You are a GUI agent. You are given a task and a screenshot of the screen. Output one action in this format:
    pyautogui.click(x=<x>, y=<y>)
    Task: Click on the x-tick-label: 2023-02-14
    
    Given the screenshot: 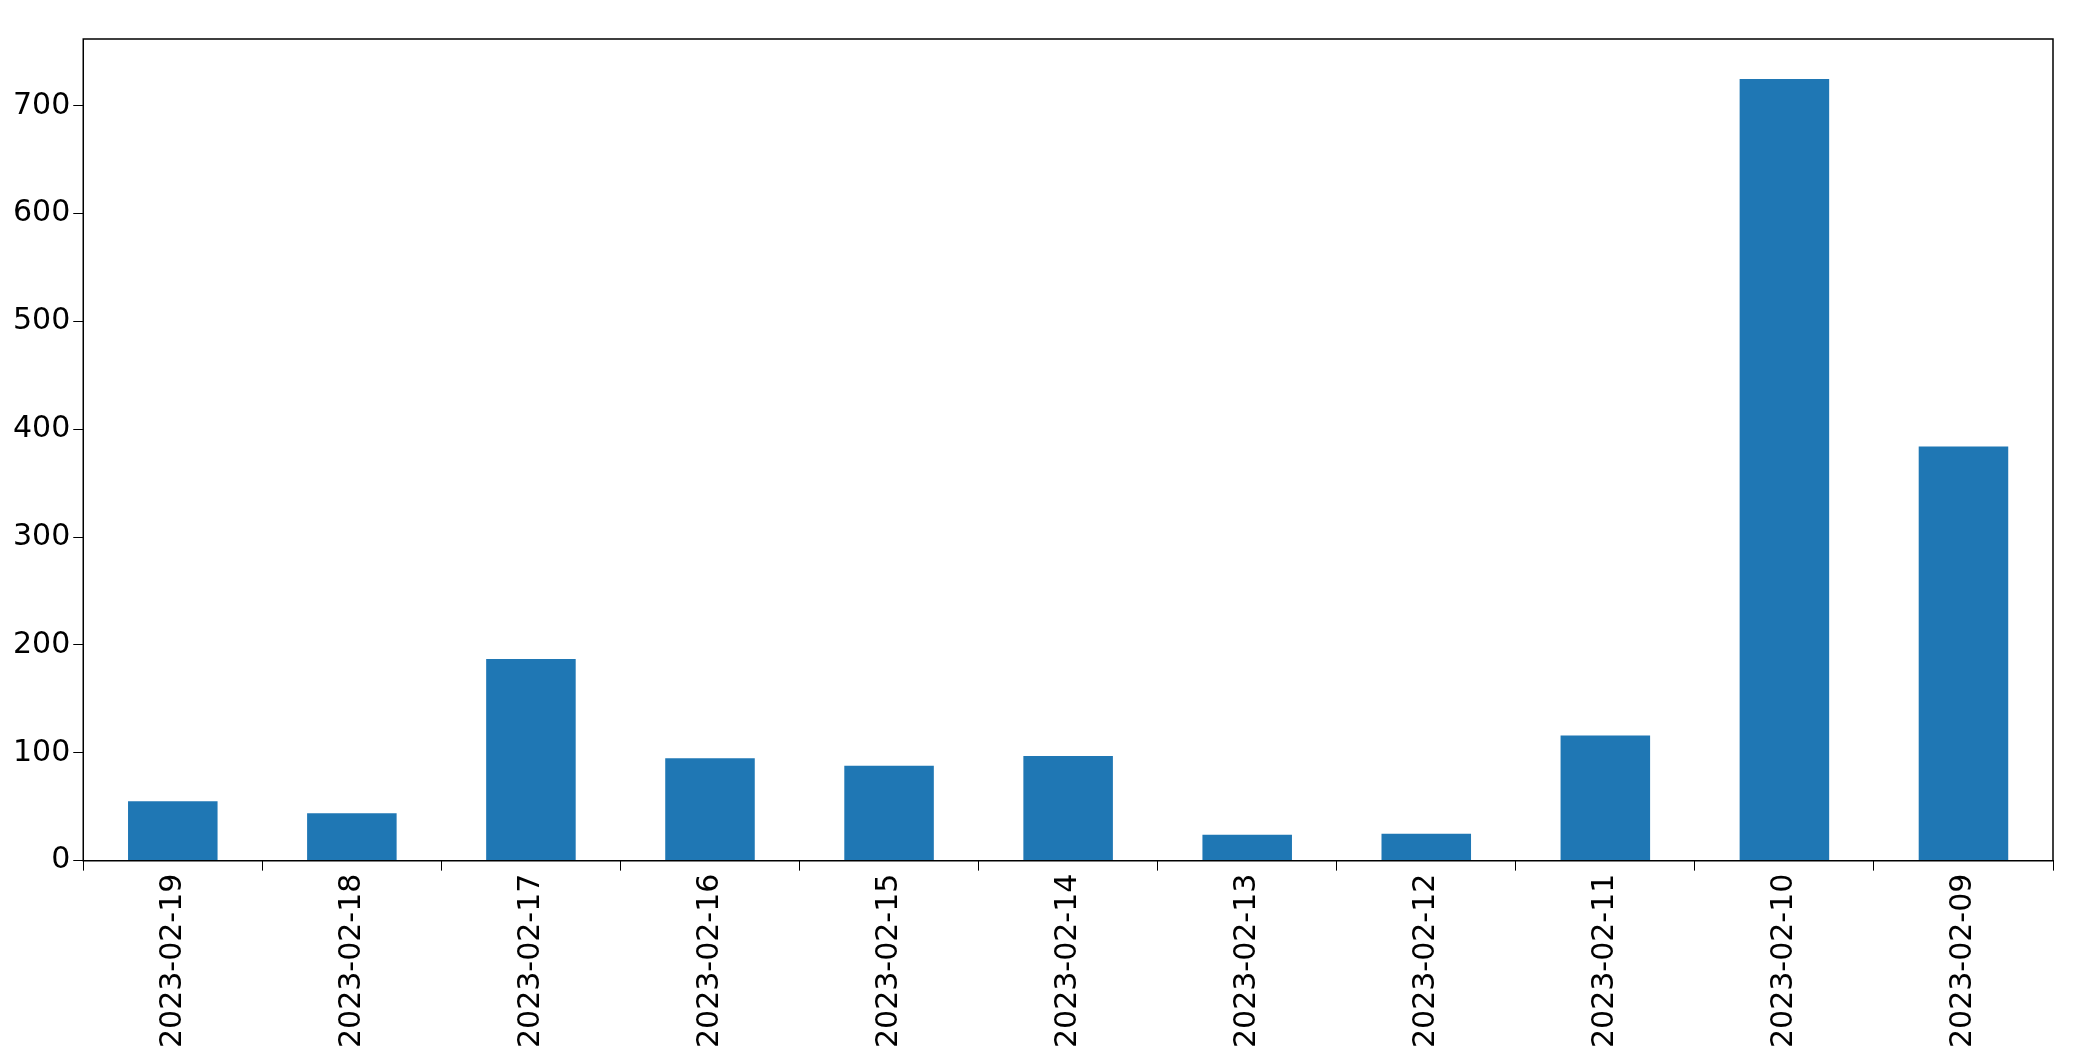 What is the action you would take?
    pyautogui.click(x=1065, y=961)
    